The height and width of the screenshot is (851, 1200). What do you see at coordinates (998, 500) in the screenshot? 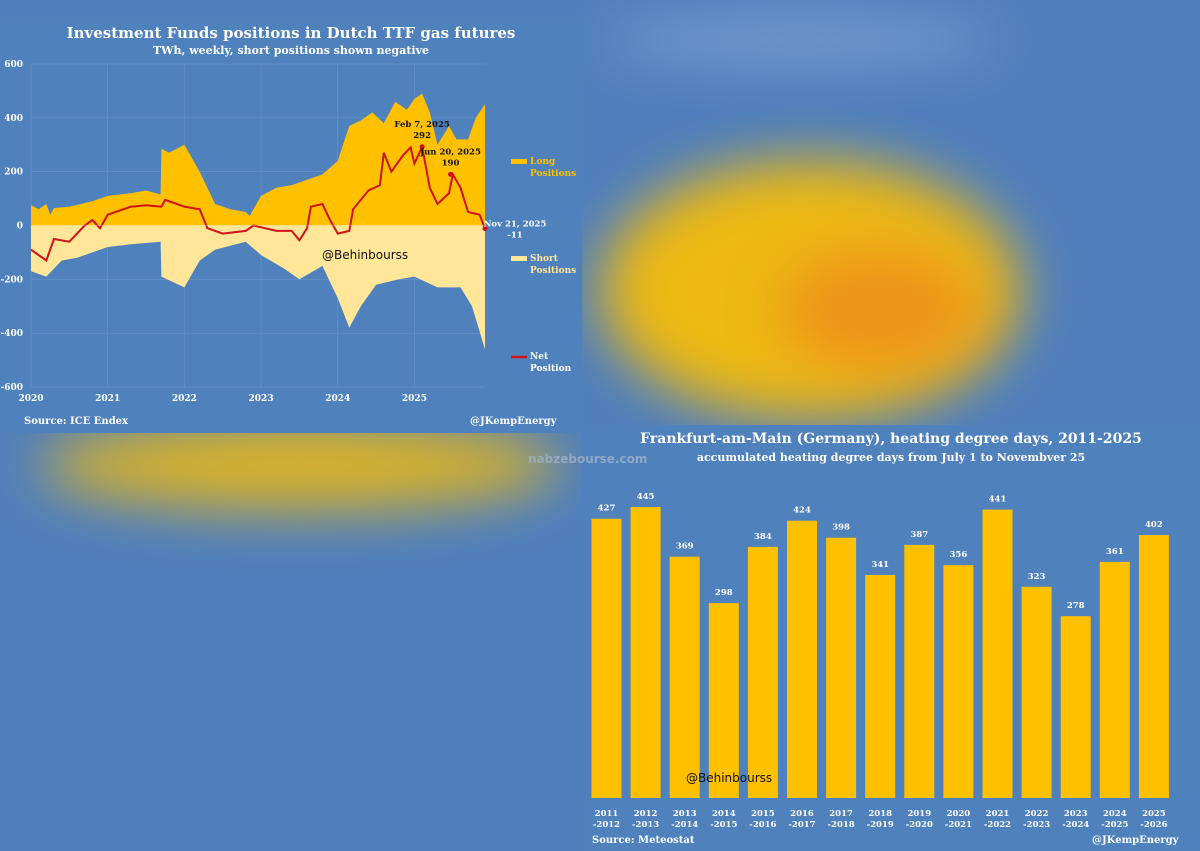
I see `data-label: 441` at bounding box center [998, 500].